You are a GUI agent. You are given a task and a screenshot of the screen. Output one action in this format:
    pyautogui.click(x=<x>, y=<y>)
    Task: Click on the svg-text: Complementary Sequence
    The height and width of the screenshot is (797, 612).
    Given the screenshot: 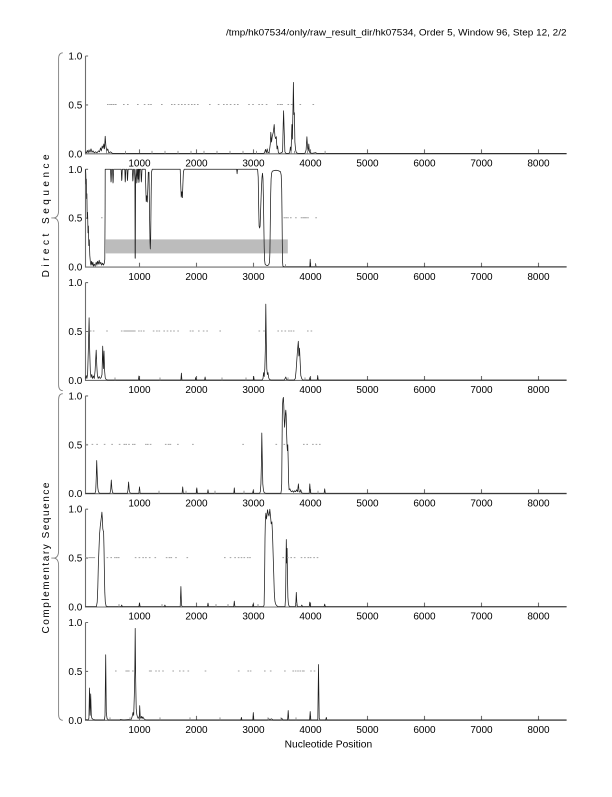 What is the action you would take?
    pyautogui.click(x=46, y=557)
    